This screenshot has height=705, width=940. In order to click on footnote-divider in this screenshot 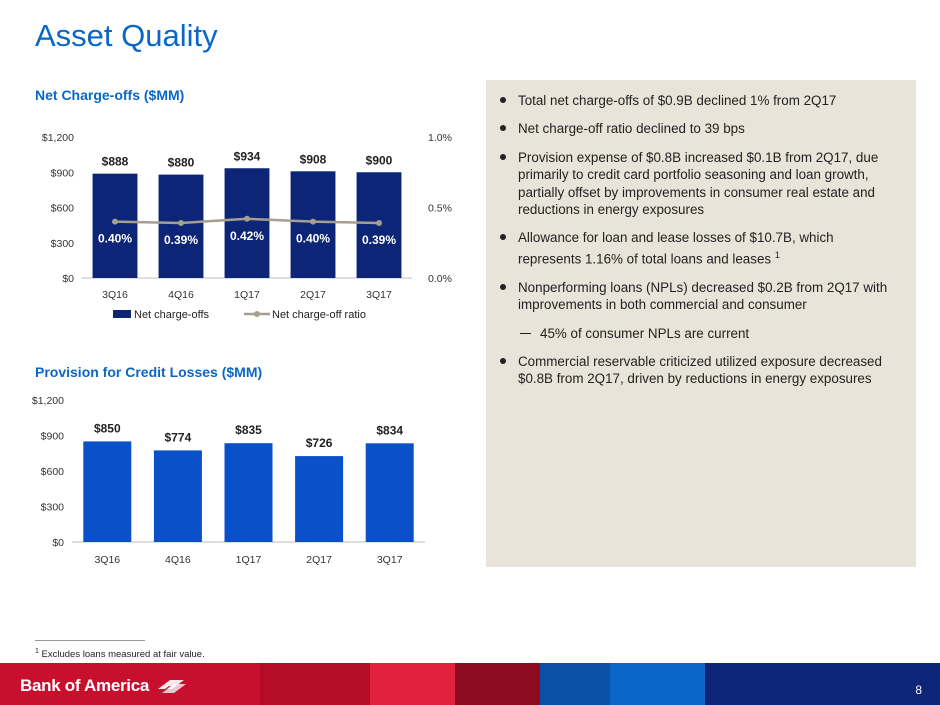, I will do `click(90, 640)`.